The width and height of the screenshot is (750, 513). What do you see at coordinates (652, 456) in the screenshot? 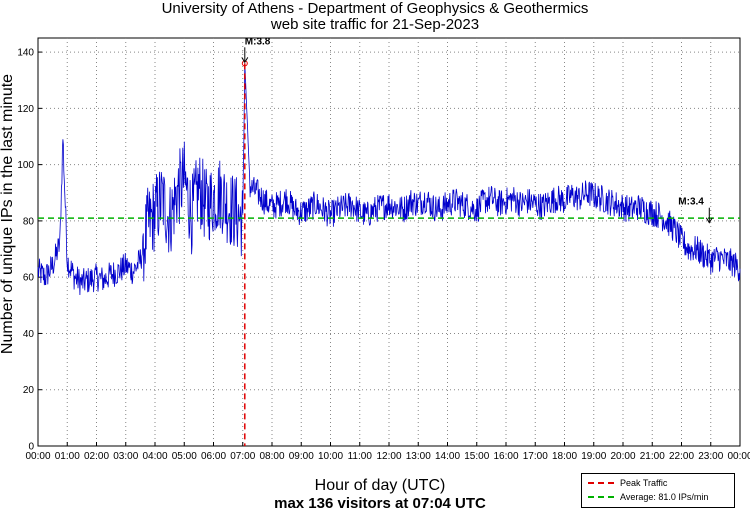
I see `x-tick-label: 21:00` at bounding box center [652, 456].